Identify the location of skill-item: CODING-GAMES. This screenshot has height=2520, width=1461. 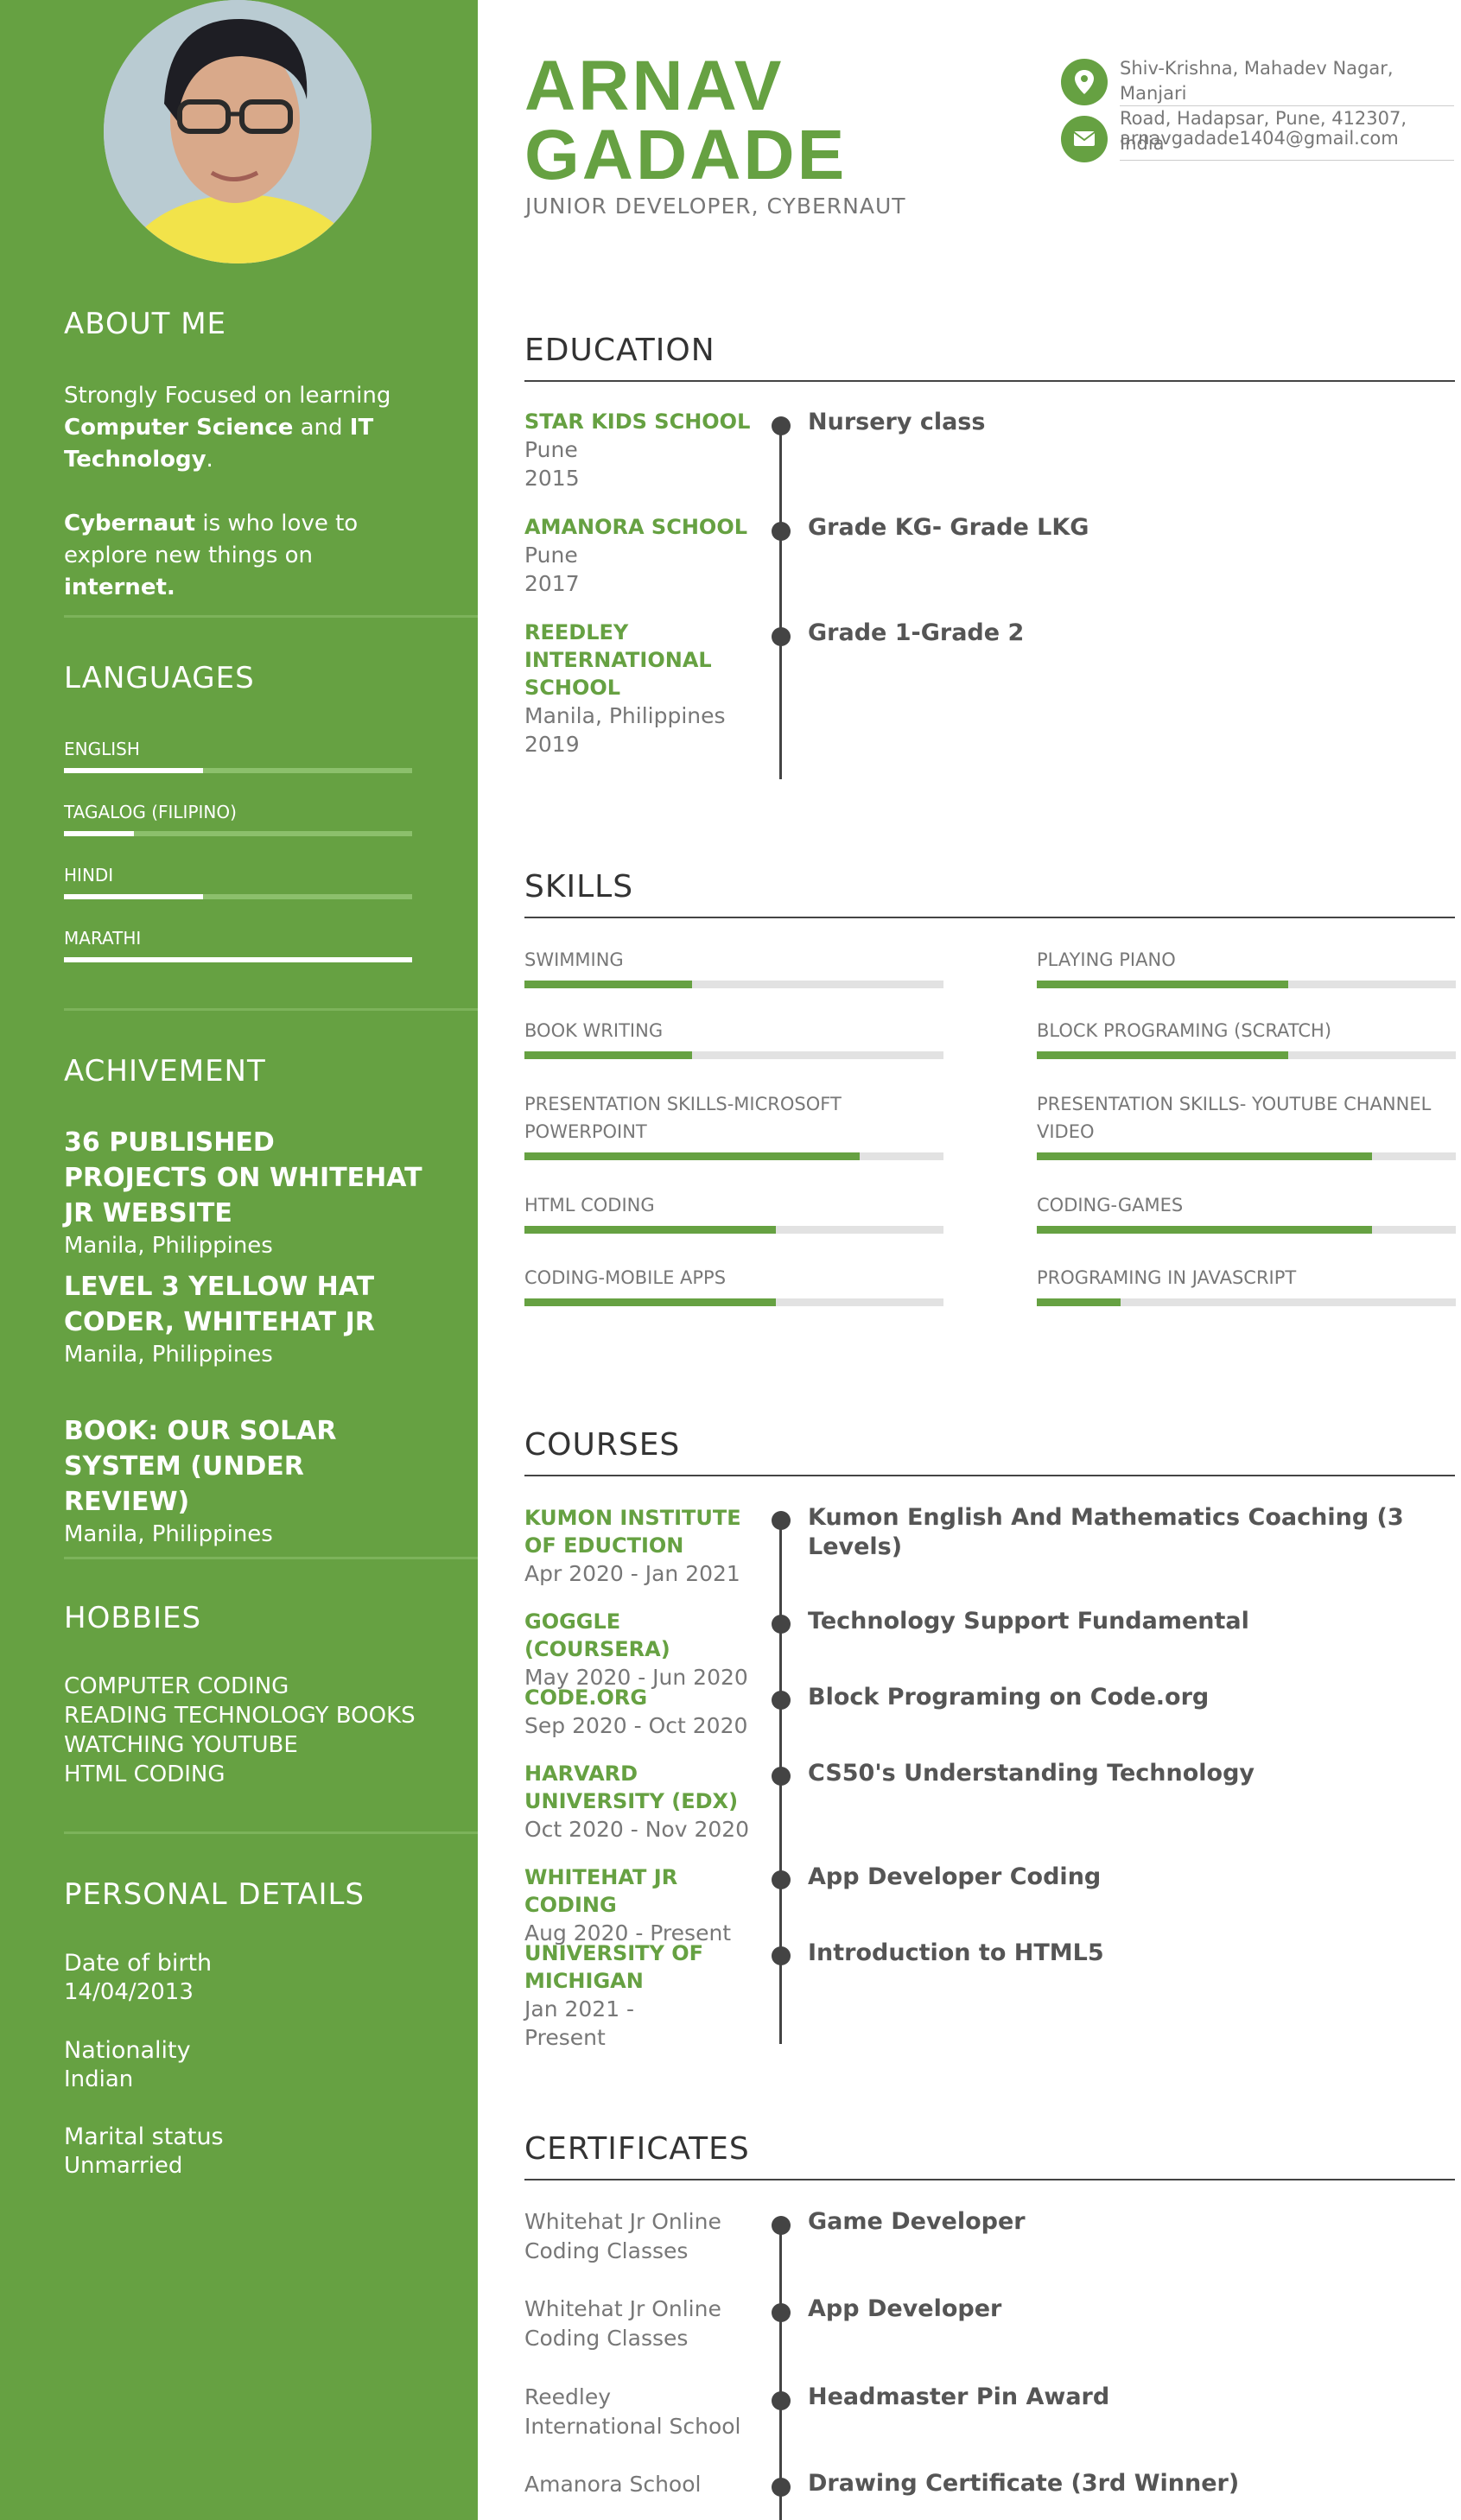
(1247, 1213).